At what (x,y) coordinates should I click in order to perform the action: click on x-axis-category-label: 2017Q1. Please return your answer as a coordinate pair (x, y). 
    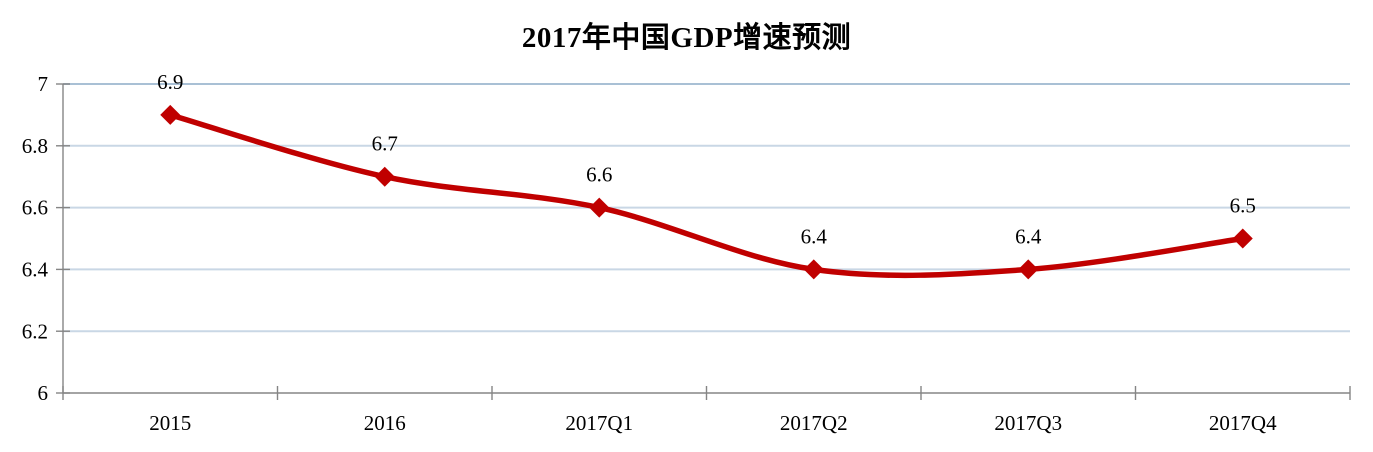
    Looking at the image, I should click on (599, 423).